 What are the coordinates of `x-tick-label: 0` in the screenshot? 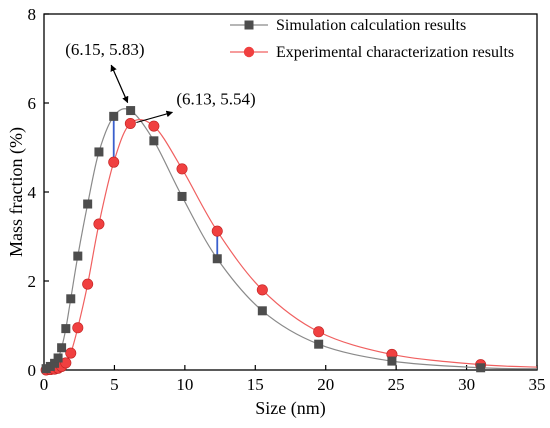 It's located at (44, 384).